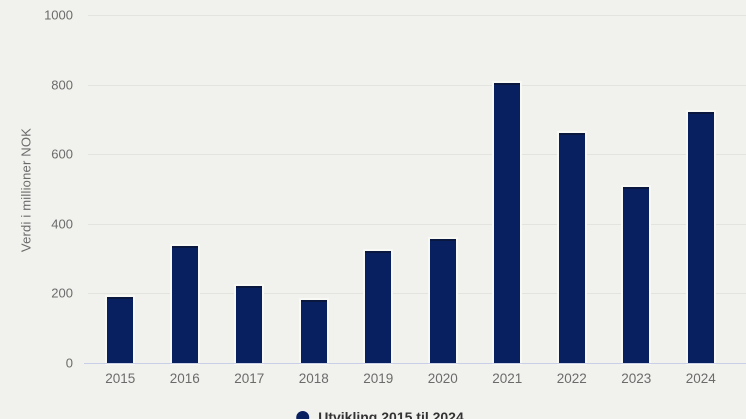 The width and height of the screenshot is (746, 419). Describe the element at coordinates (120, 378) in the screenshot. I see `x-tick-label: 2015` at that location.